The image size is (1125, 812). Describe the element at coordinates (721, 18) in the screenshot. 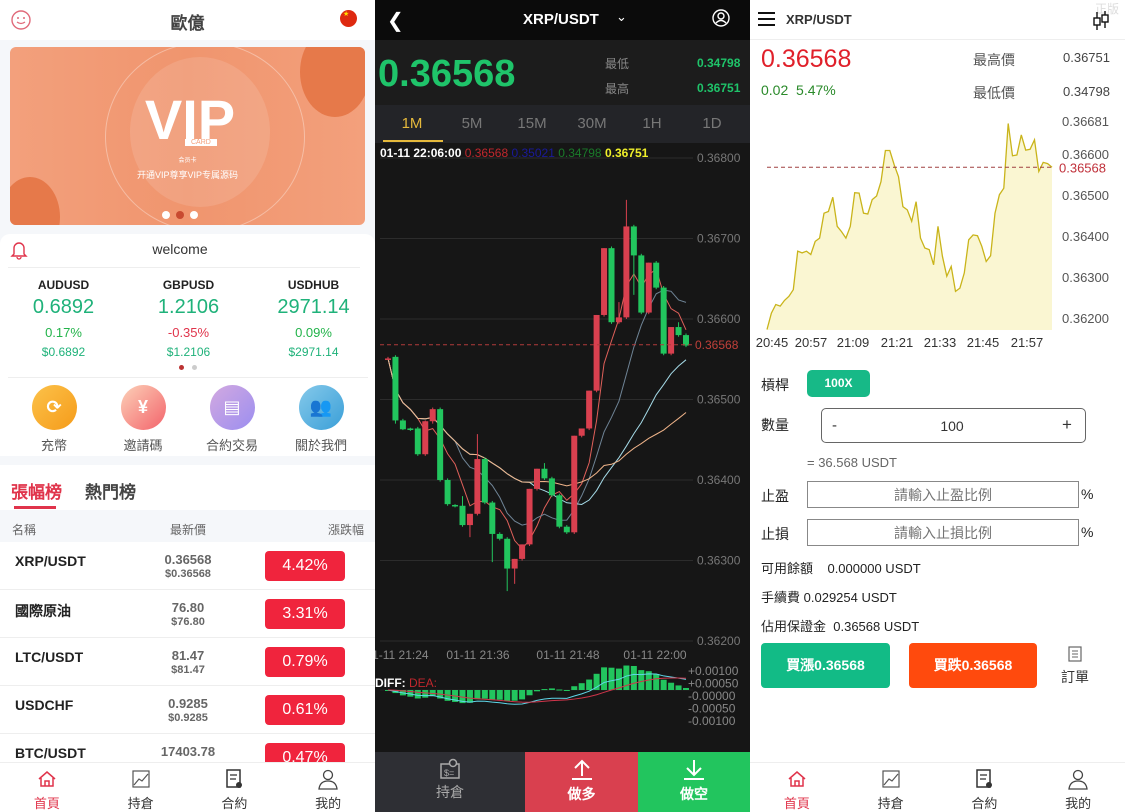

I see `account-icon` at that location.